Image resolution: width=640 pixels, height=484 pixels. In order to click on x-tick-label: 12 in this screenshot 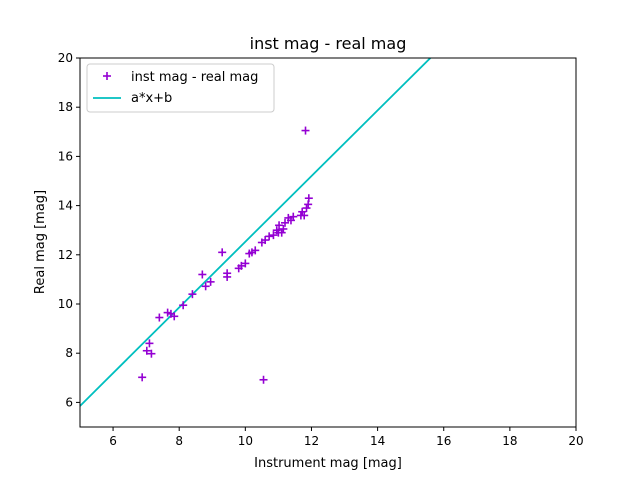, I will do `click(311, 441)`.